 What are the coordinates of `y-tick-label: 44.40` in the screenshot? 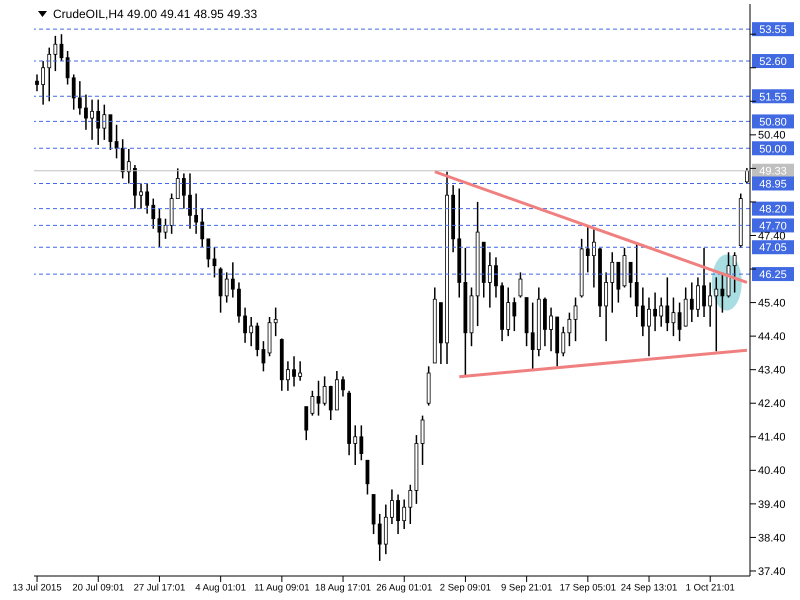 It's located at (772, 337).